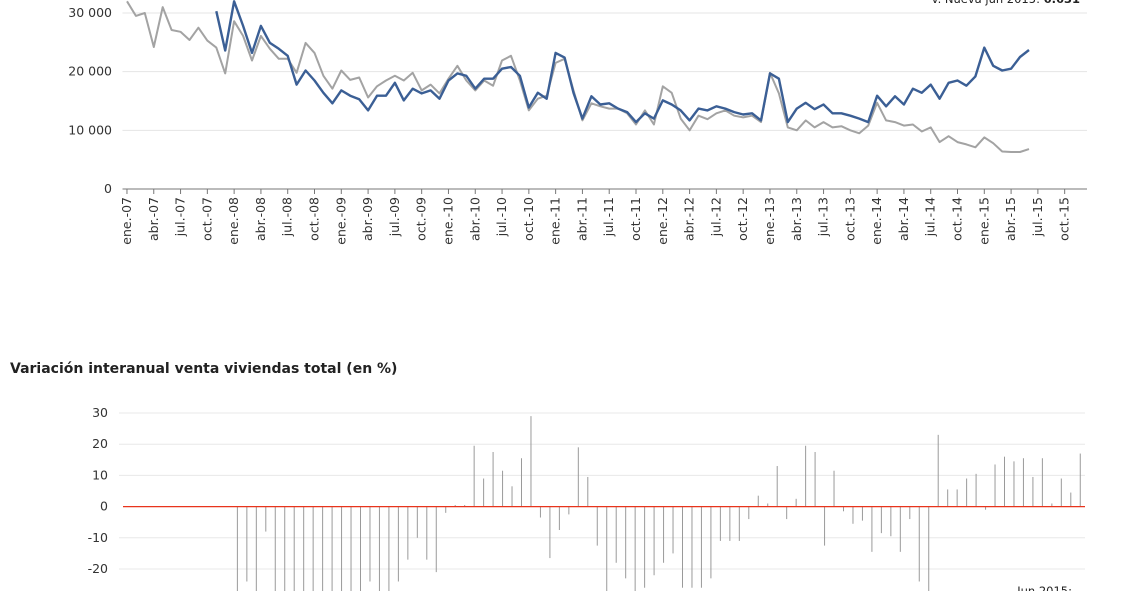  I want to click on x-tick-label: oct.-08, so click(314, 219).